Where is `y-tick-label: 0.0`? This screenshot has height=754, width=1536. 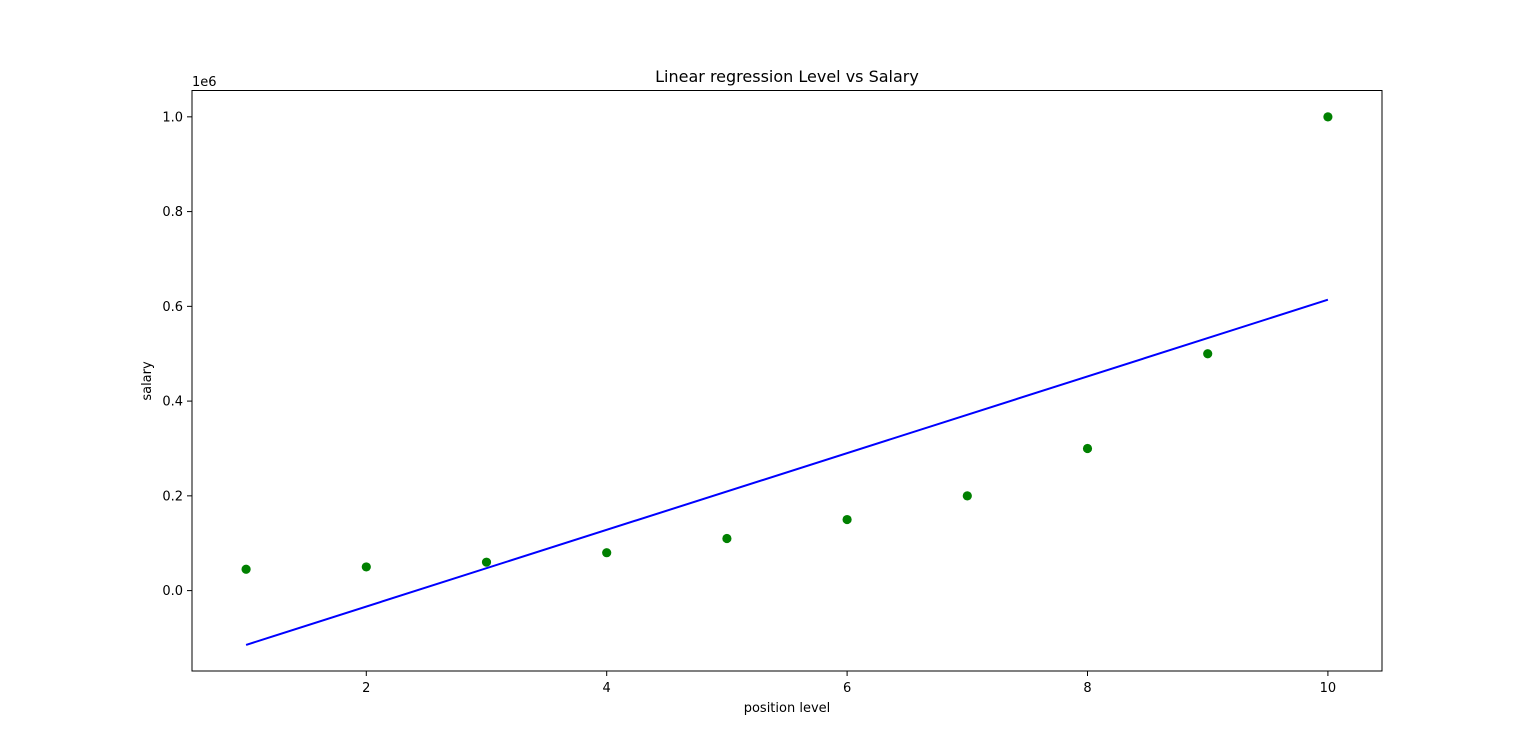 y-tick-label: 0.0 is located at coordinates (172, 591).